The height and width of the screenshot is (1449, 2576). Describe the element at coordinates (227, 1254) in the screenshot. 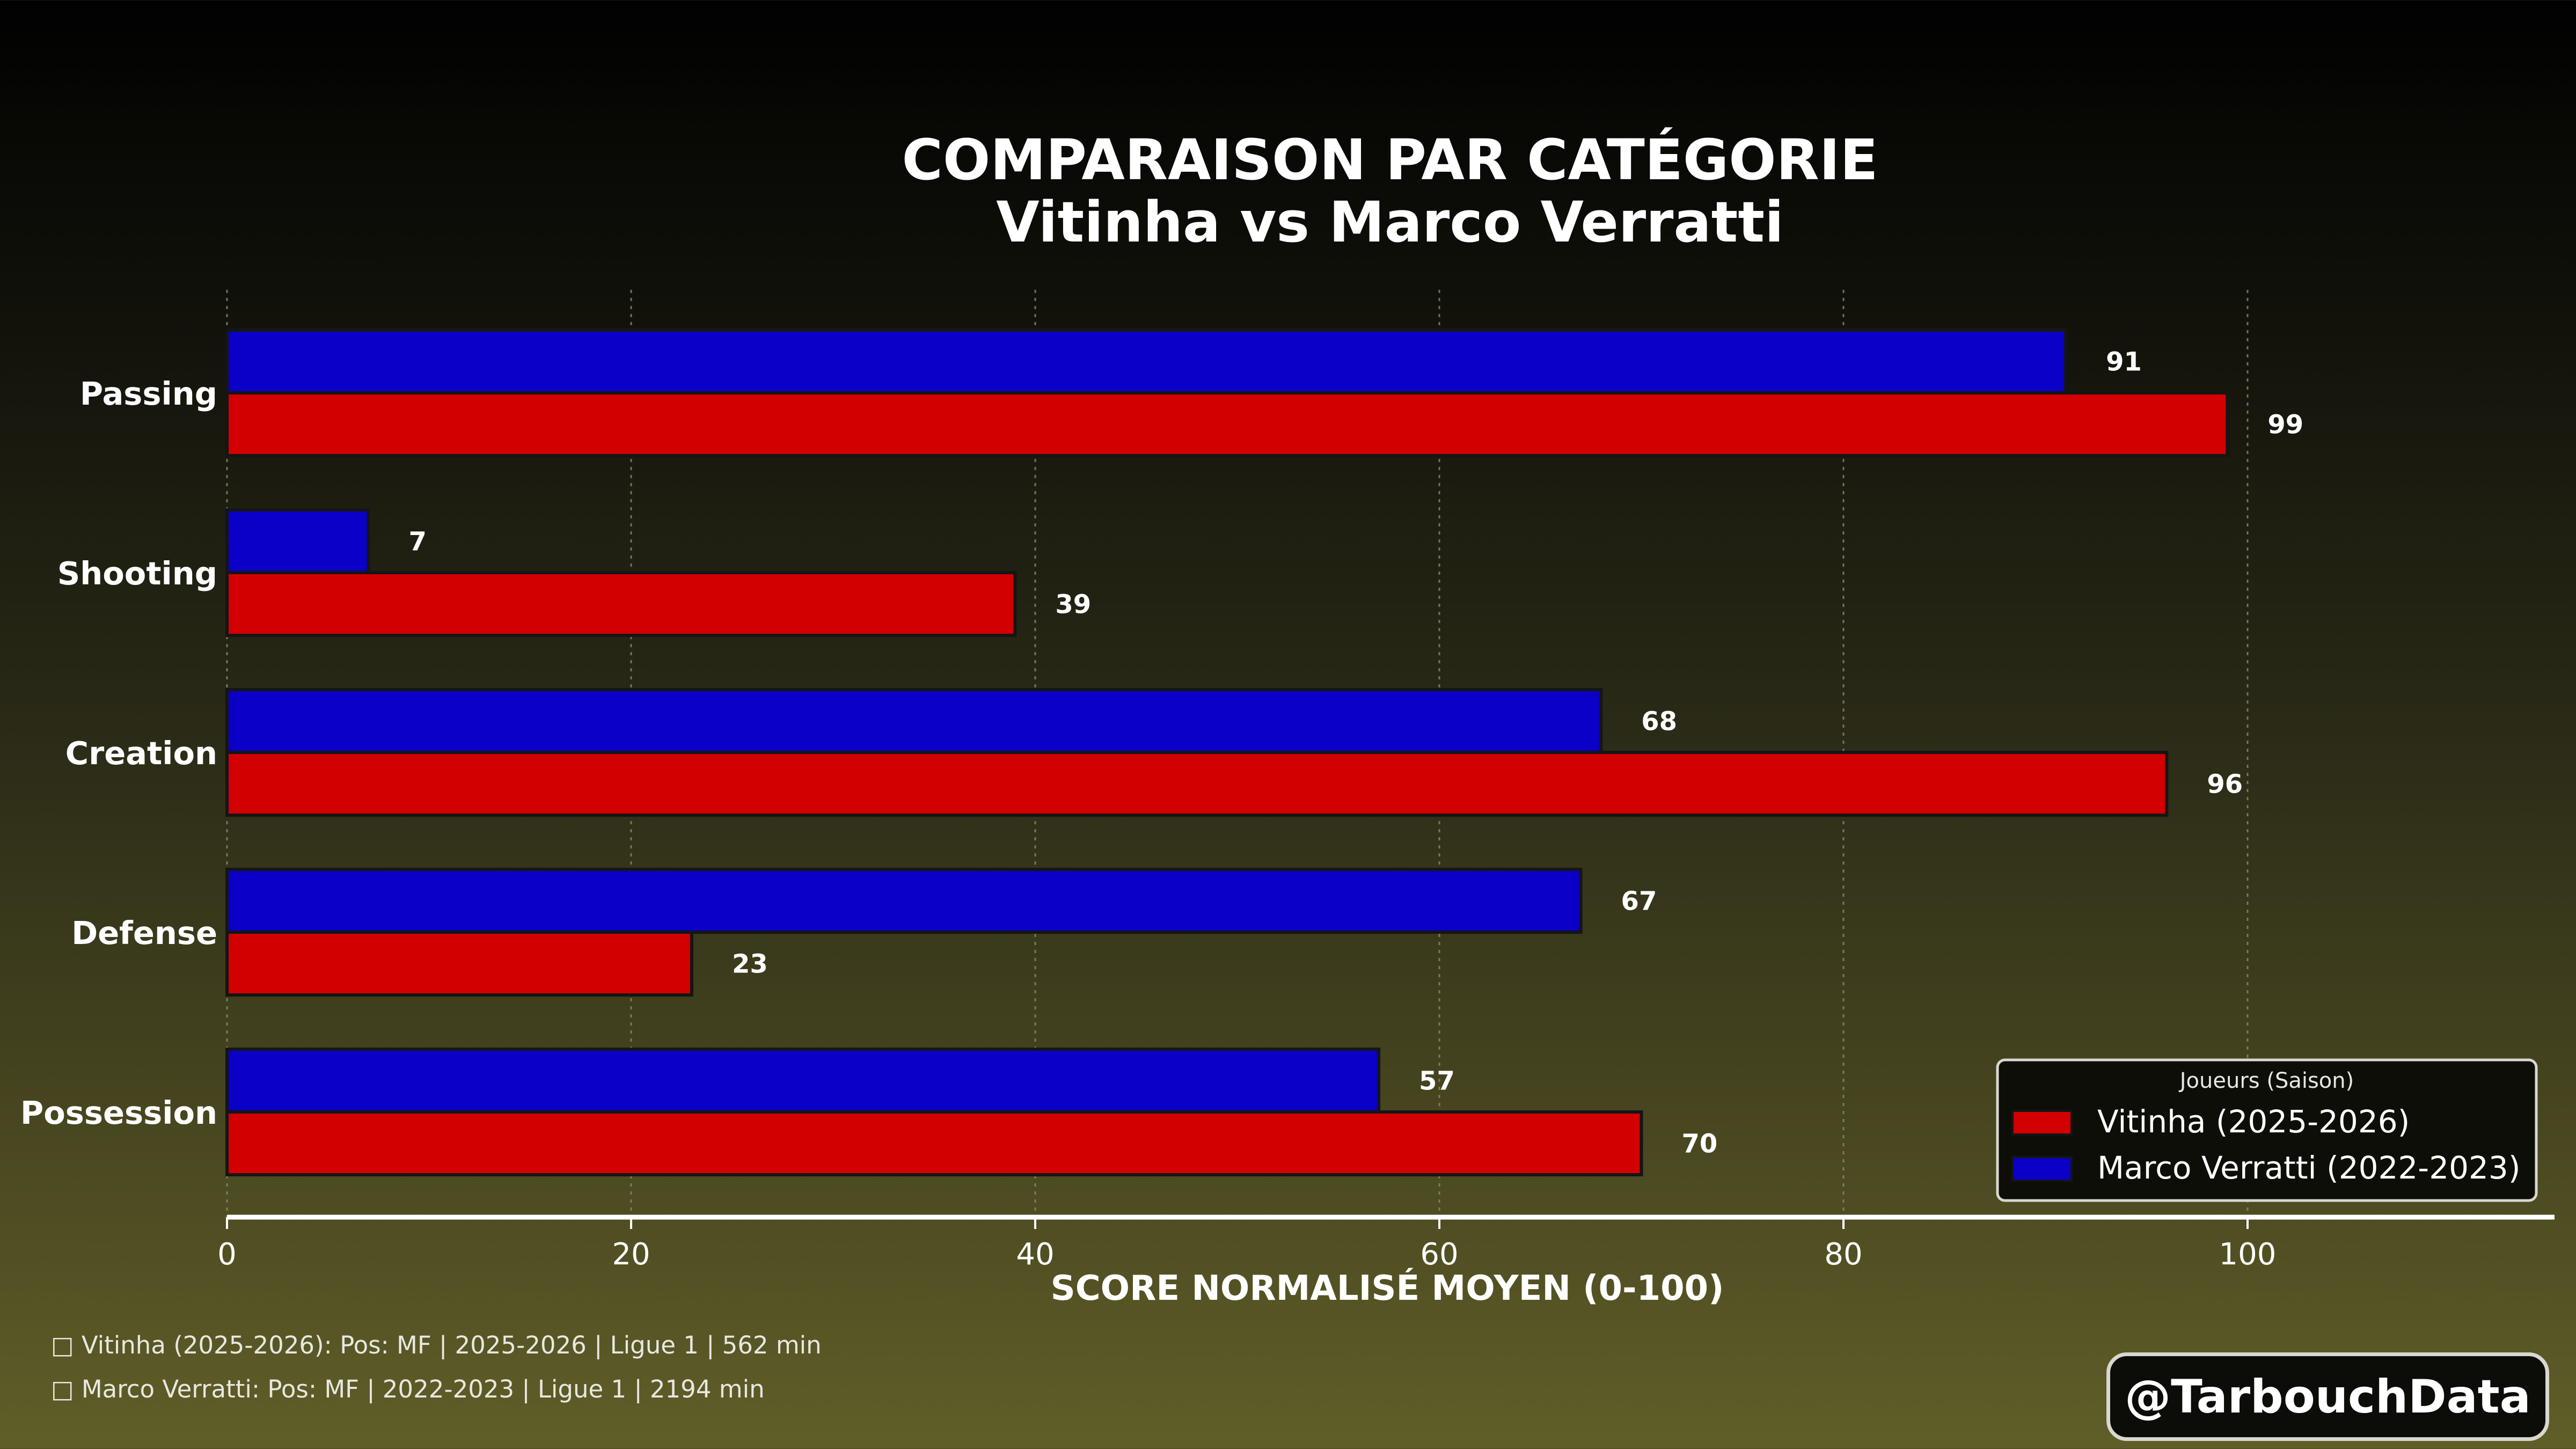

I see `x-tick-label: 0` at that location.